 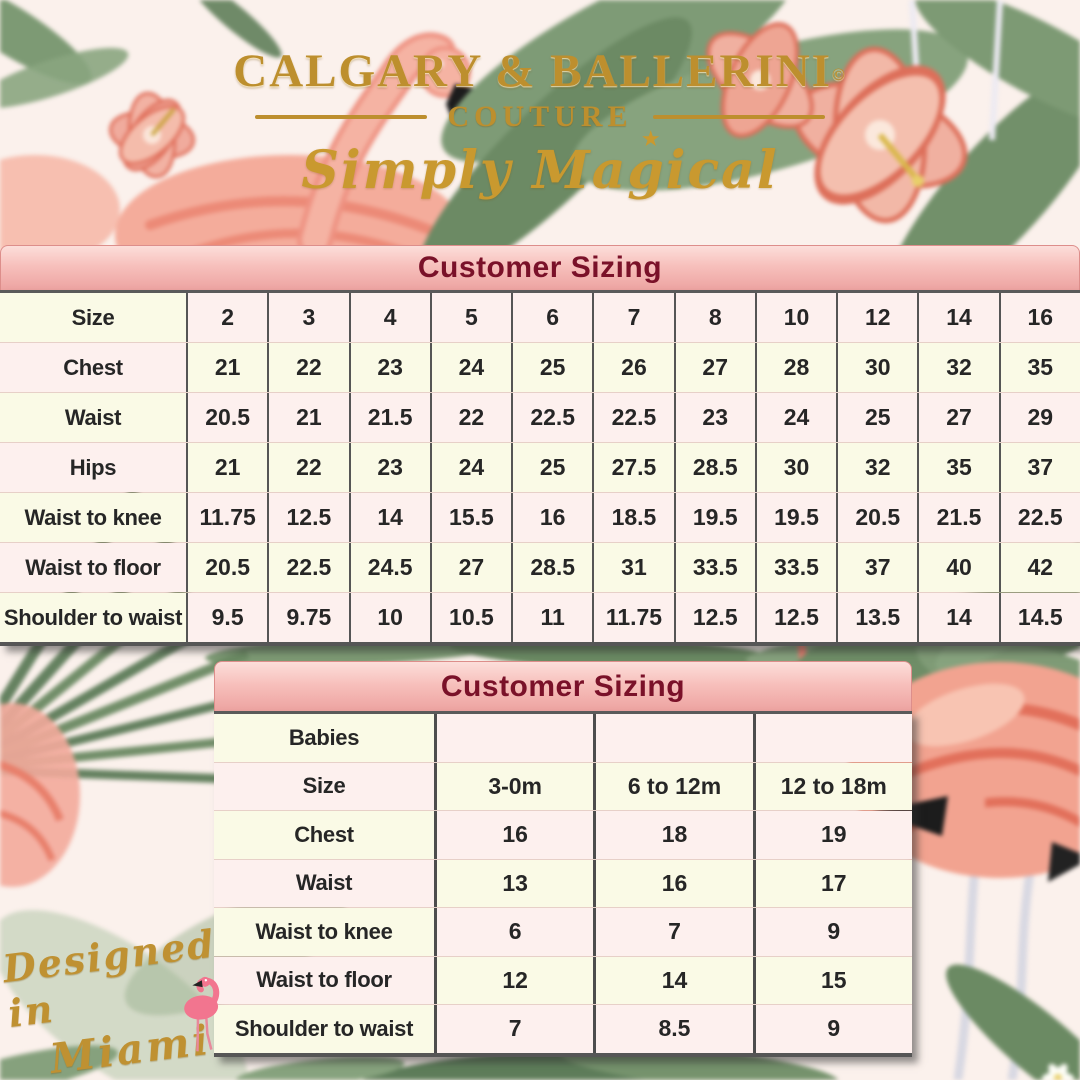 What do you see at coordinates (141, 54) in the screenshot?
I see `palm-leaf-illustration` at bounding box center [141, 54].